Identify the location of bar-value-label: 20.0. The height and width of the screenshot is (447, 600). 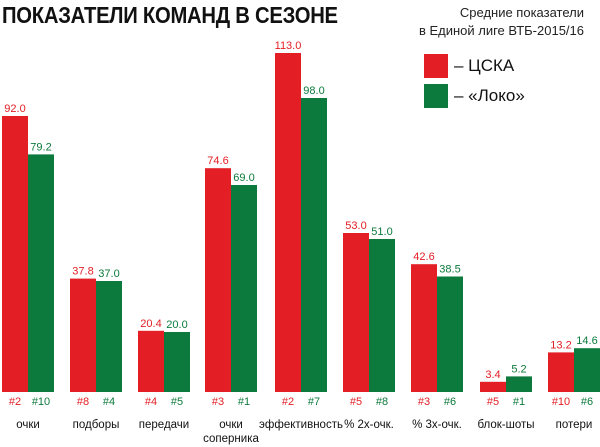
(176, 325).